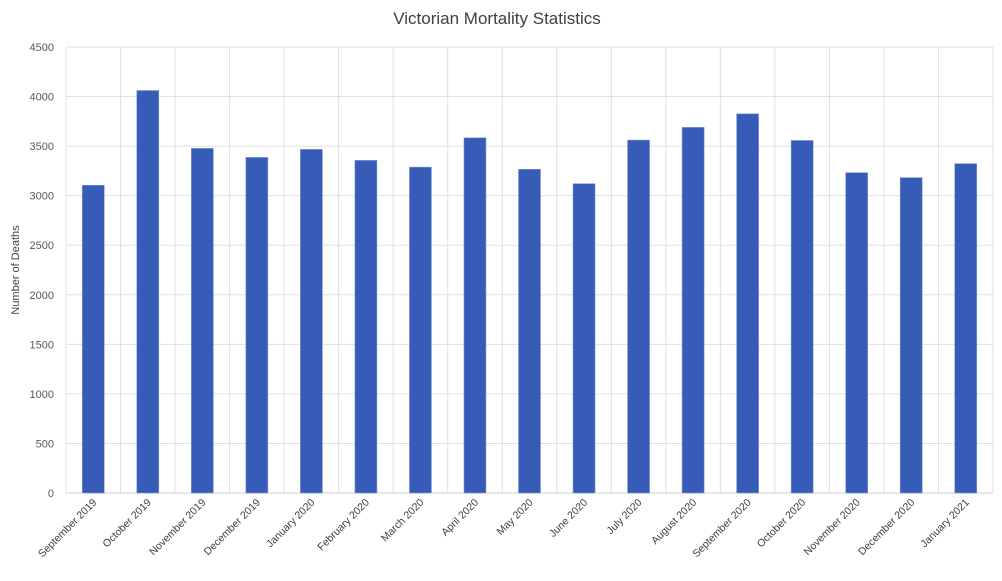 This screenshot has width=1002, height=581. Describe the element at coordinates (831, 527) in the screenshot. I see `x-tick-label: November 2020` at that location.